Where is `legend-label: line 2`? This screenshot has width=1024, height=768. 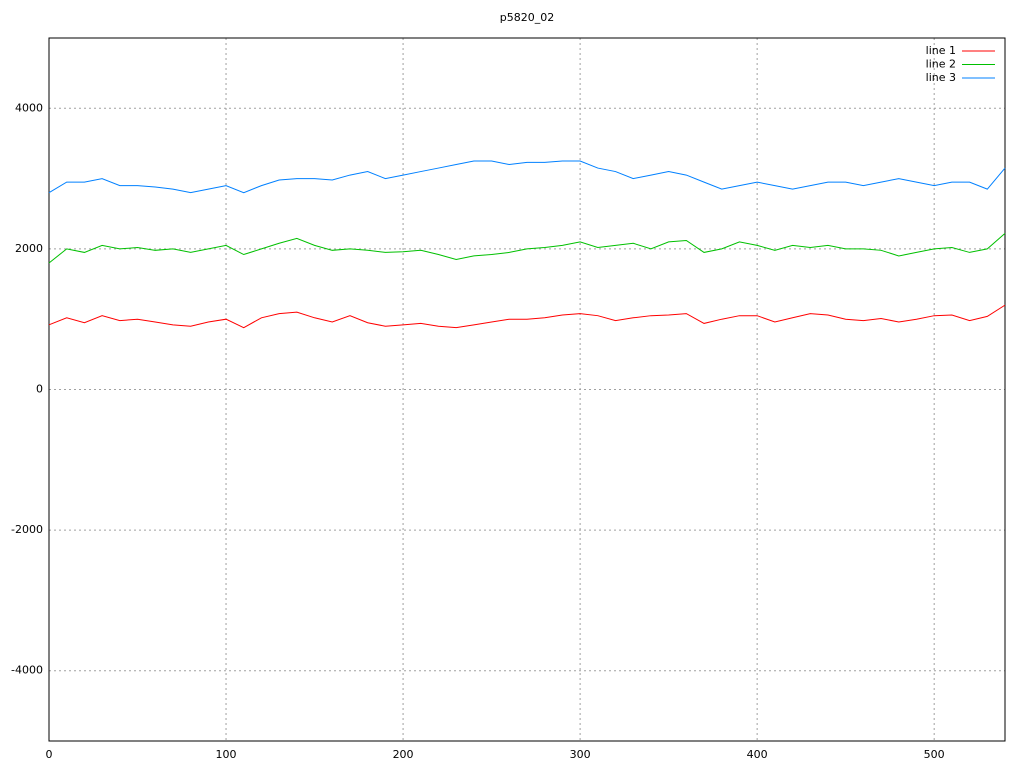
legend-label: line 2 is located at coordinates (941, 64).